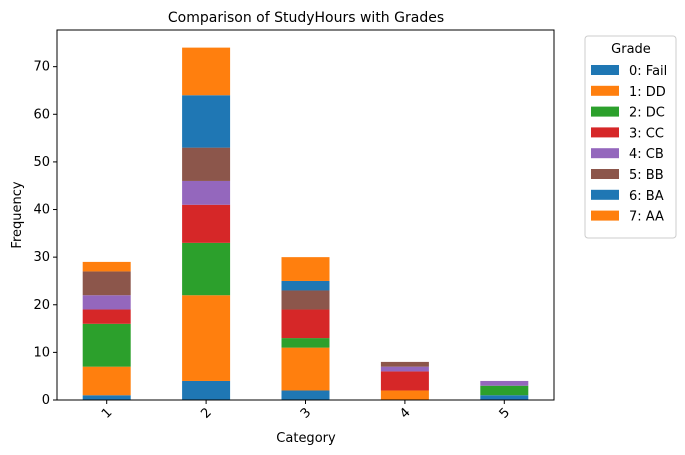 Image resolution: width=685 pixels, height=455 pixels. Describe the element at coordinates (647, 113) in the screenshot. I see `legend-label: 2: DC` at that location.